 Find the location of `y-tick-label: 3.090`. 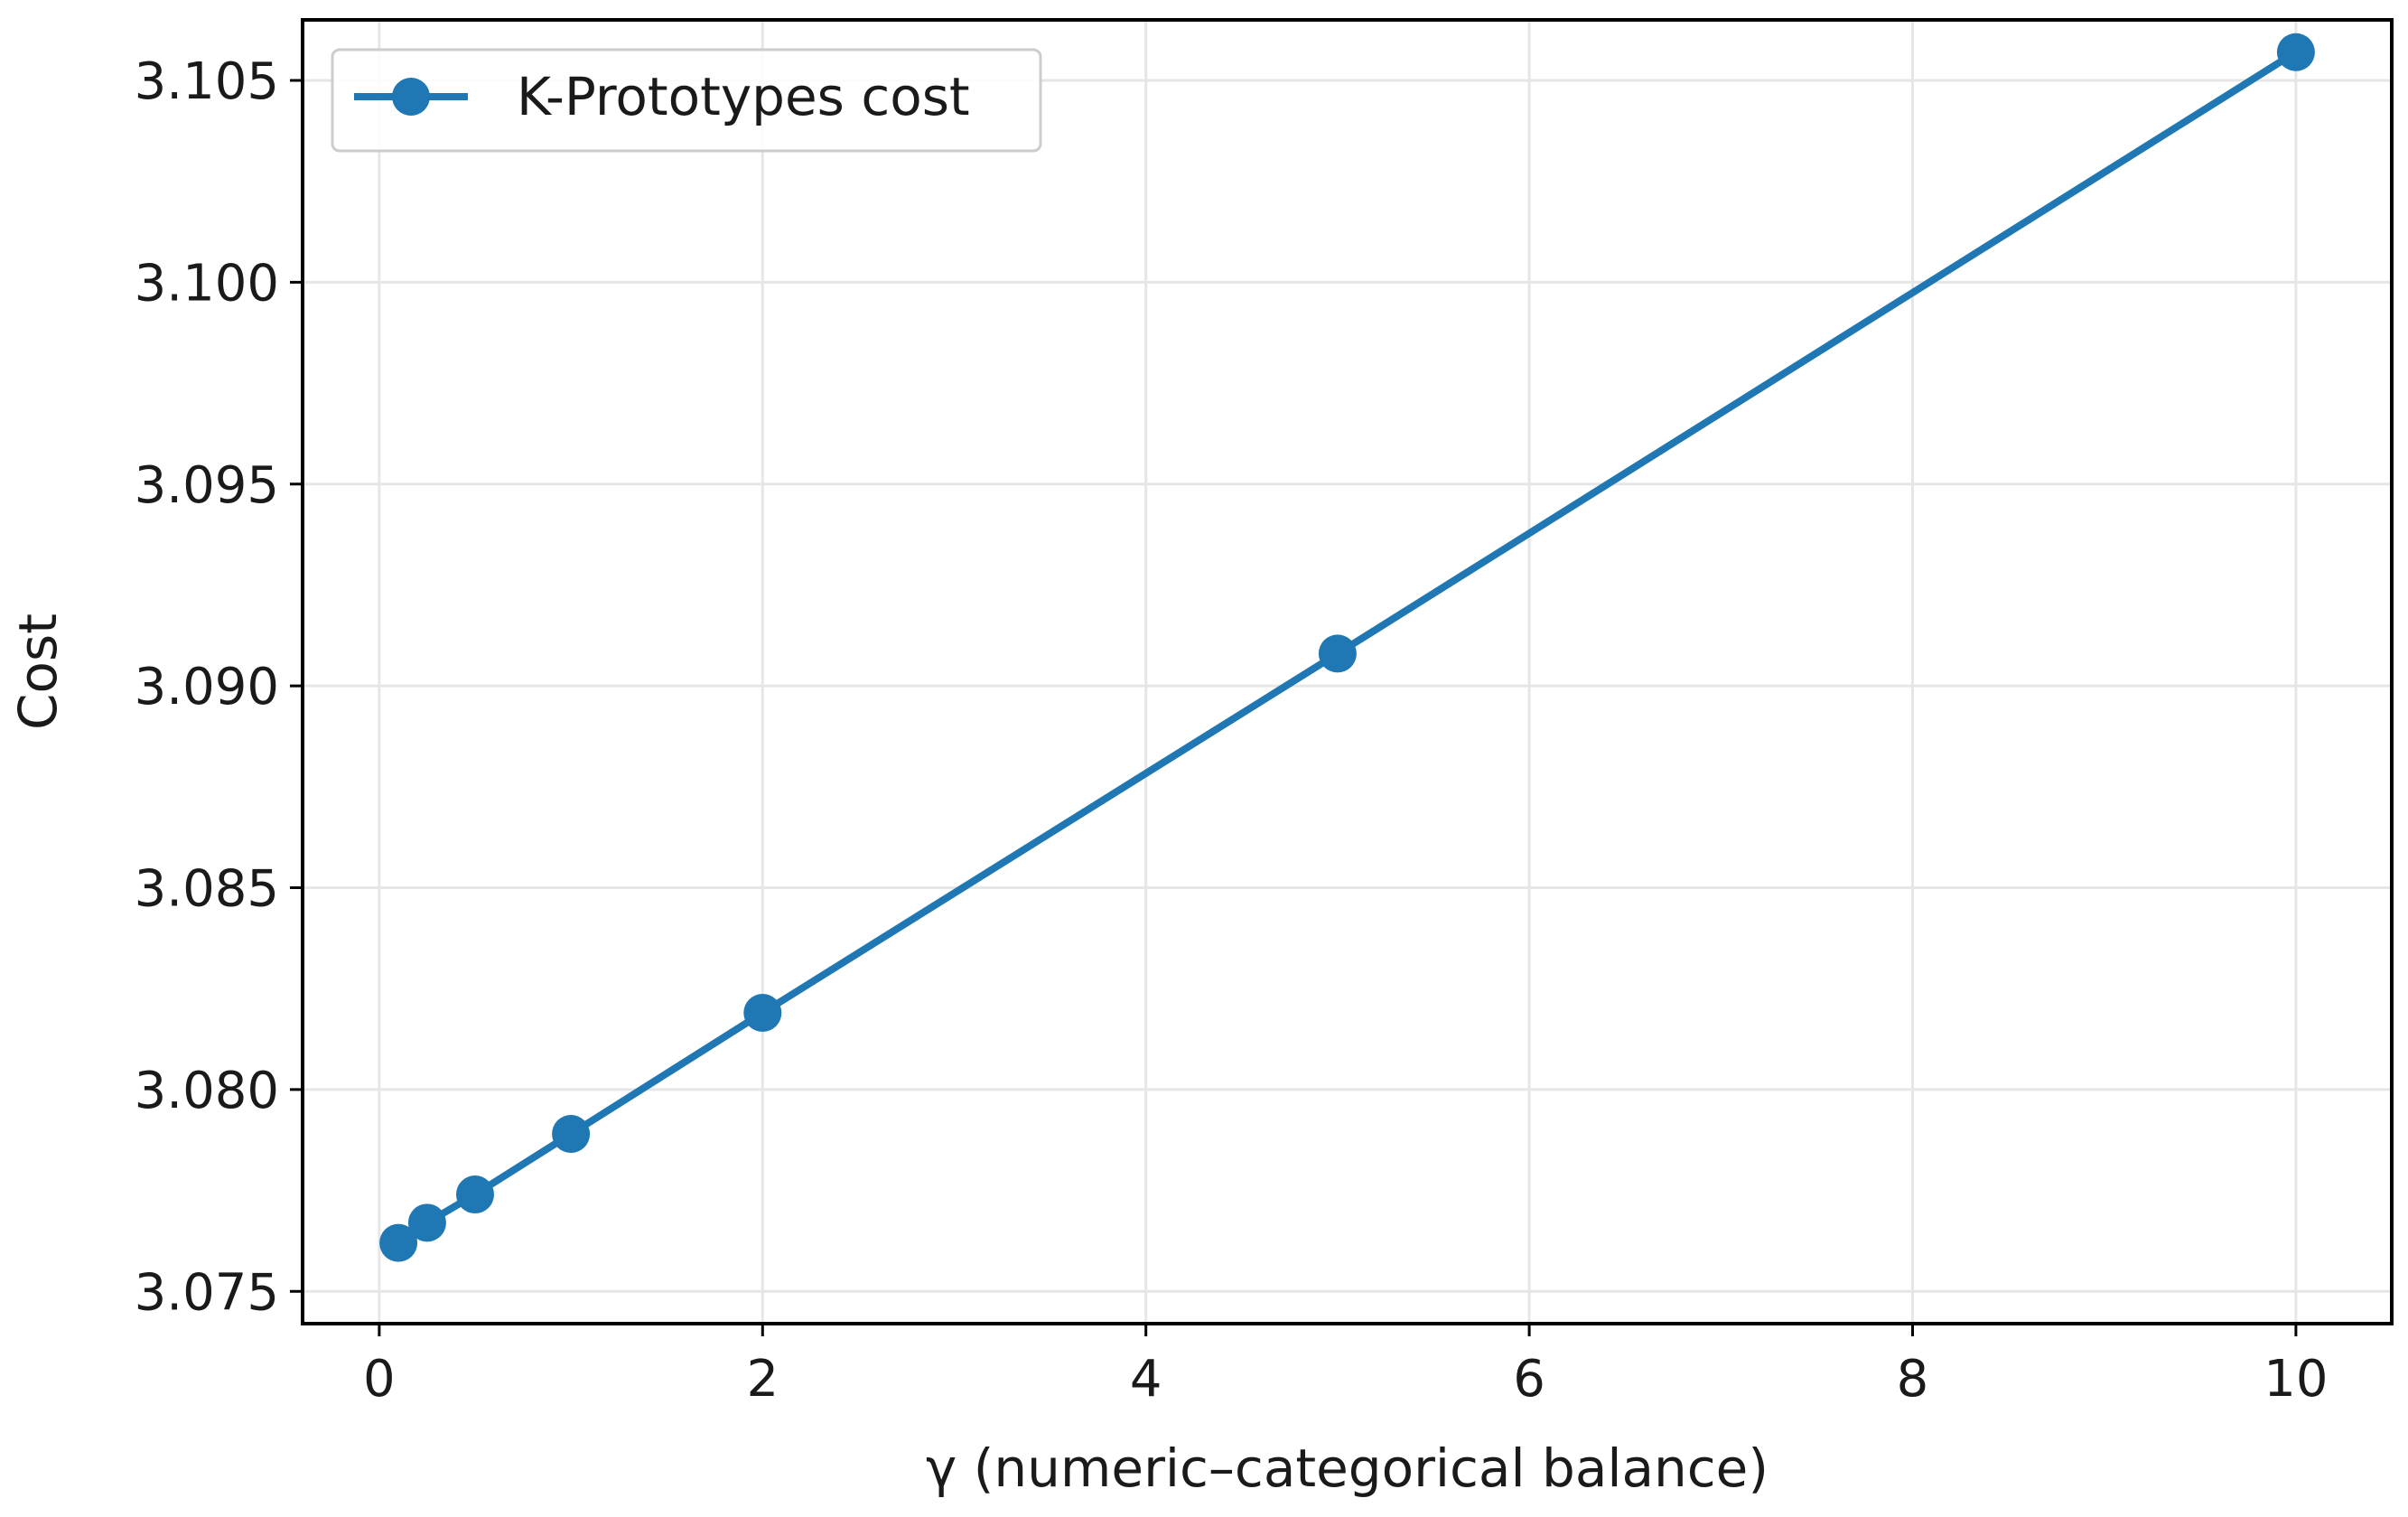

y-tick-label: 3.090 is located at coordinates (207, 687).